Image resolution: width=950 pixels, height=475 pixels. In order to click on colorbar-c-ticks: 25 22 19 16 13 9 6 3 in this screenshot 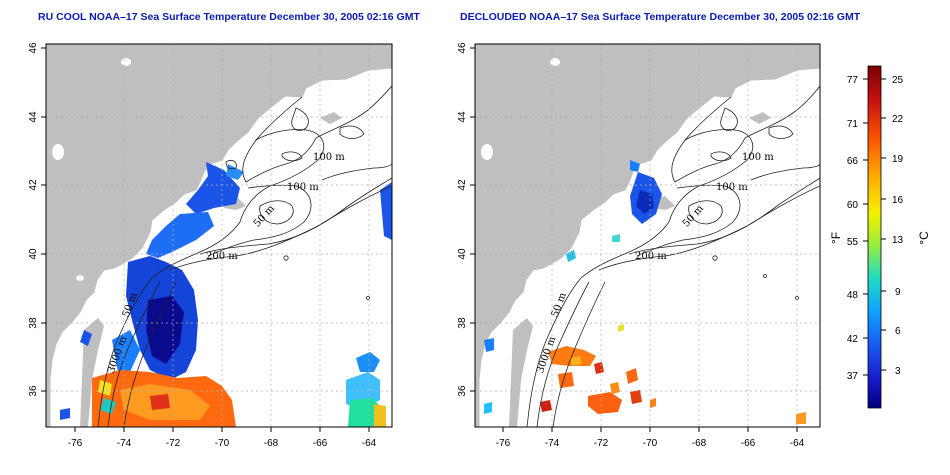, I will do `click(892, 226)`.